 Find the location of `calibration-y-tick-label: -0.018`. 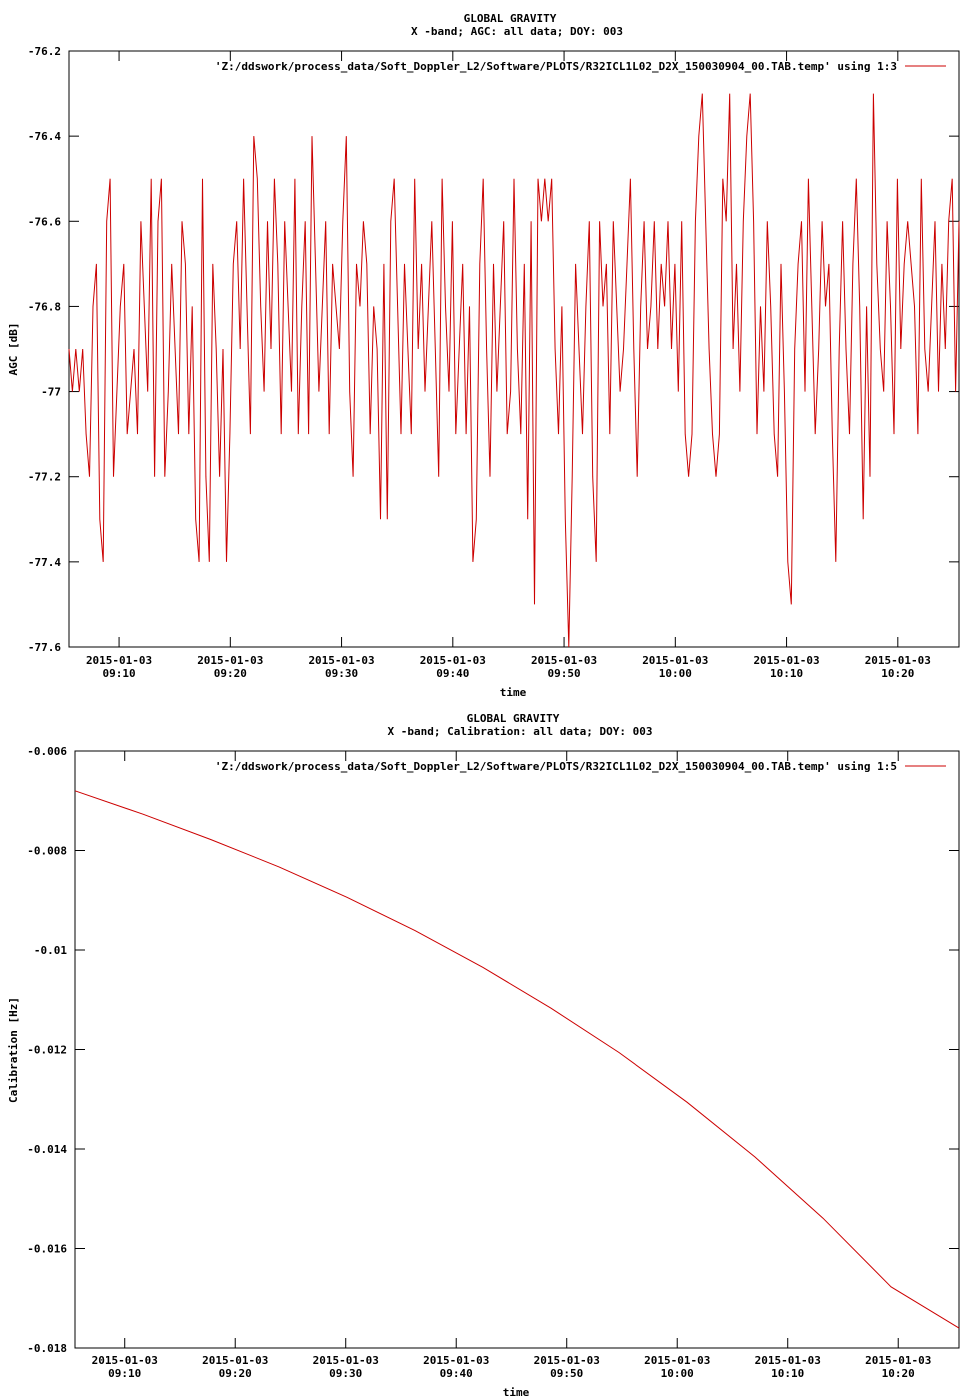

calibration-y-tick-label: -0.018 is located at coordinates (47, 1348).